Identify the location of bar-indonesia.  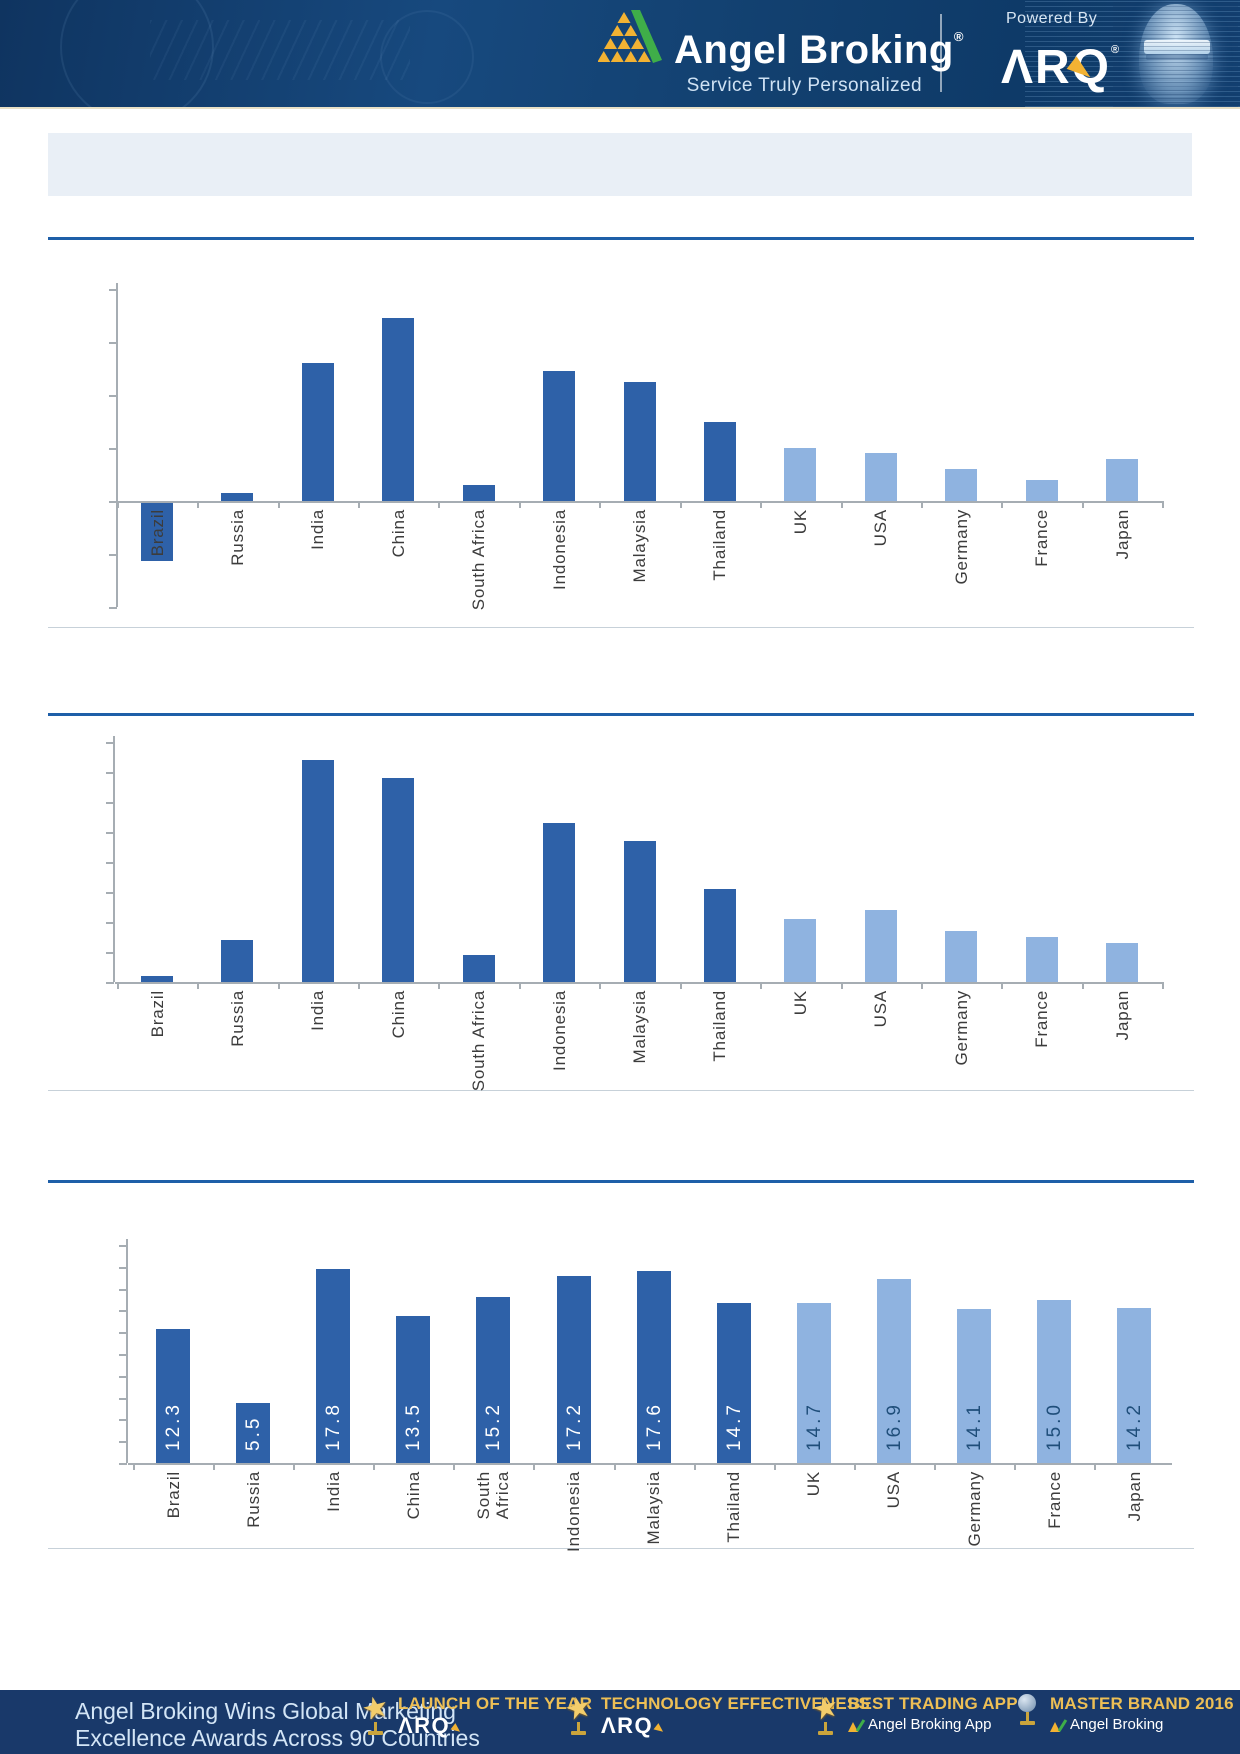
(573, 1369).